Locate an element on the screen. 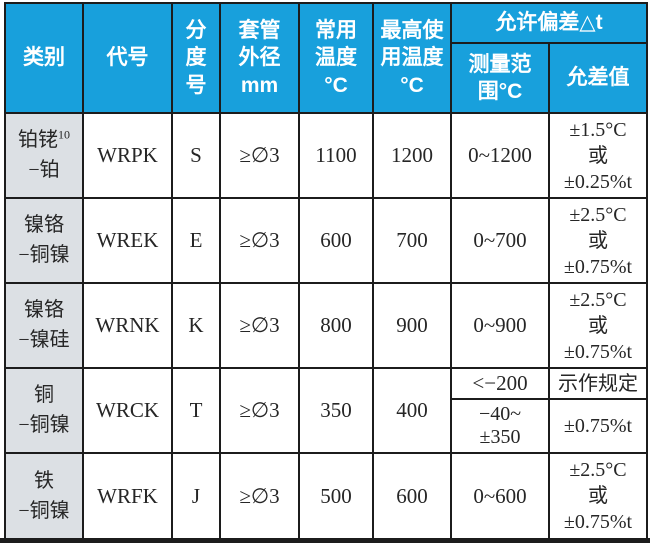 This screenshot has height=549, width=650. tolerance-cell-lower: ±0.75%t is located at coordinates (598, 426).